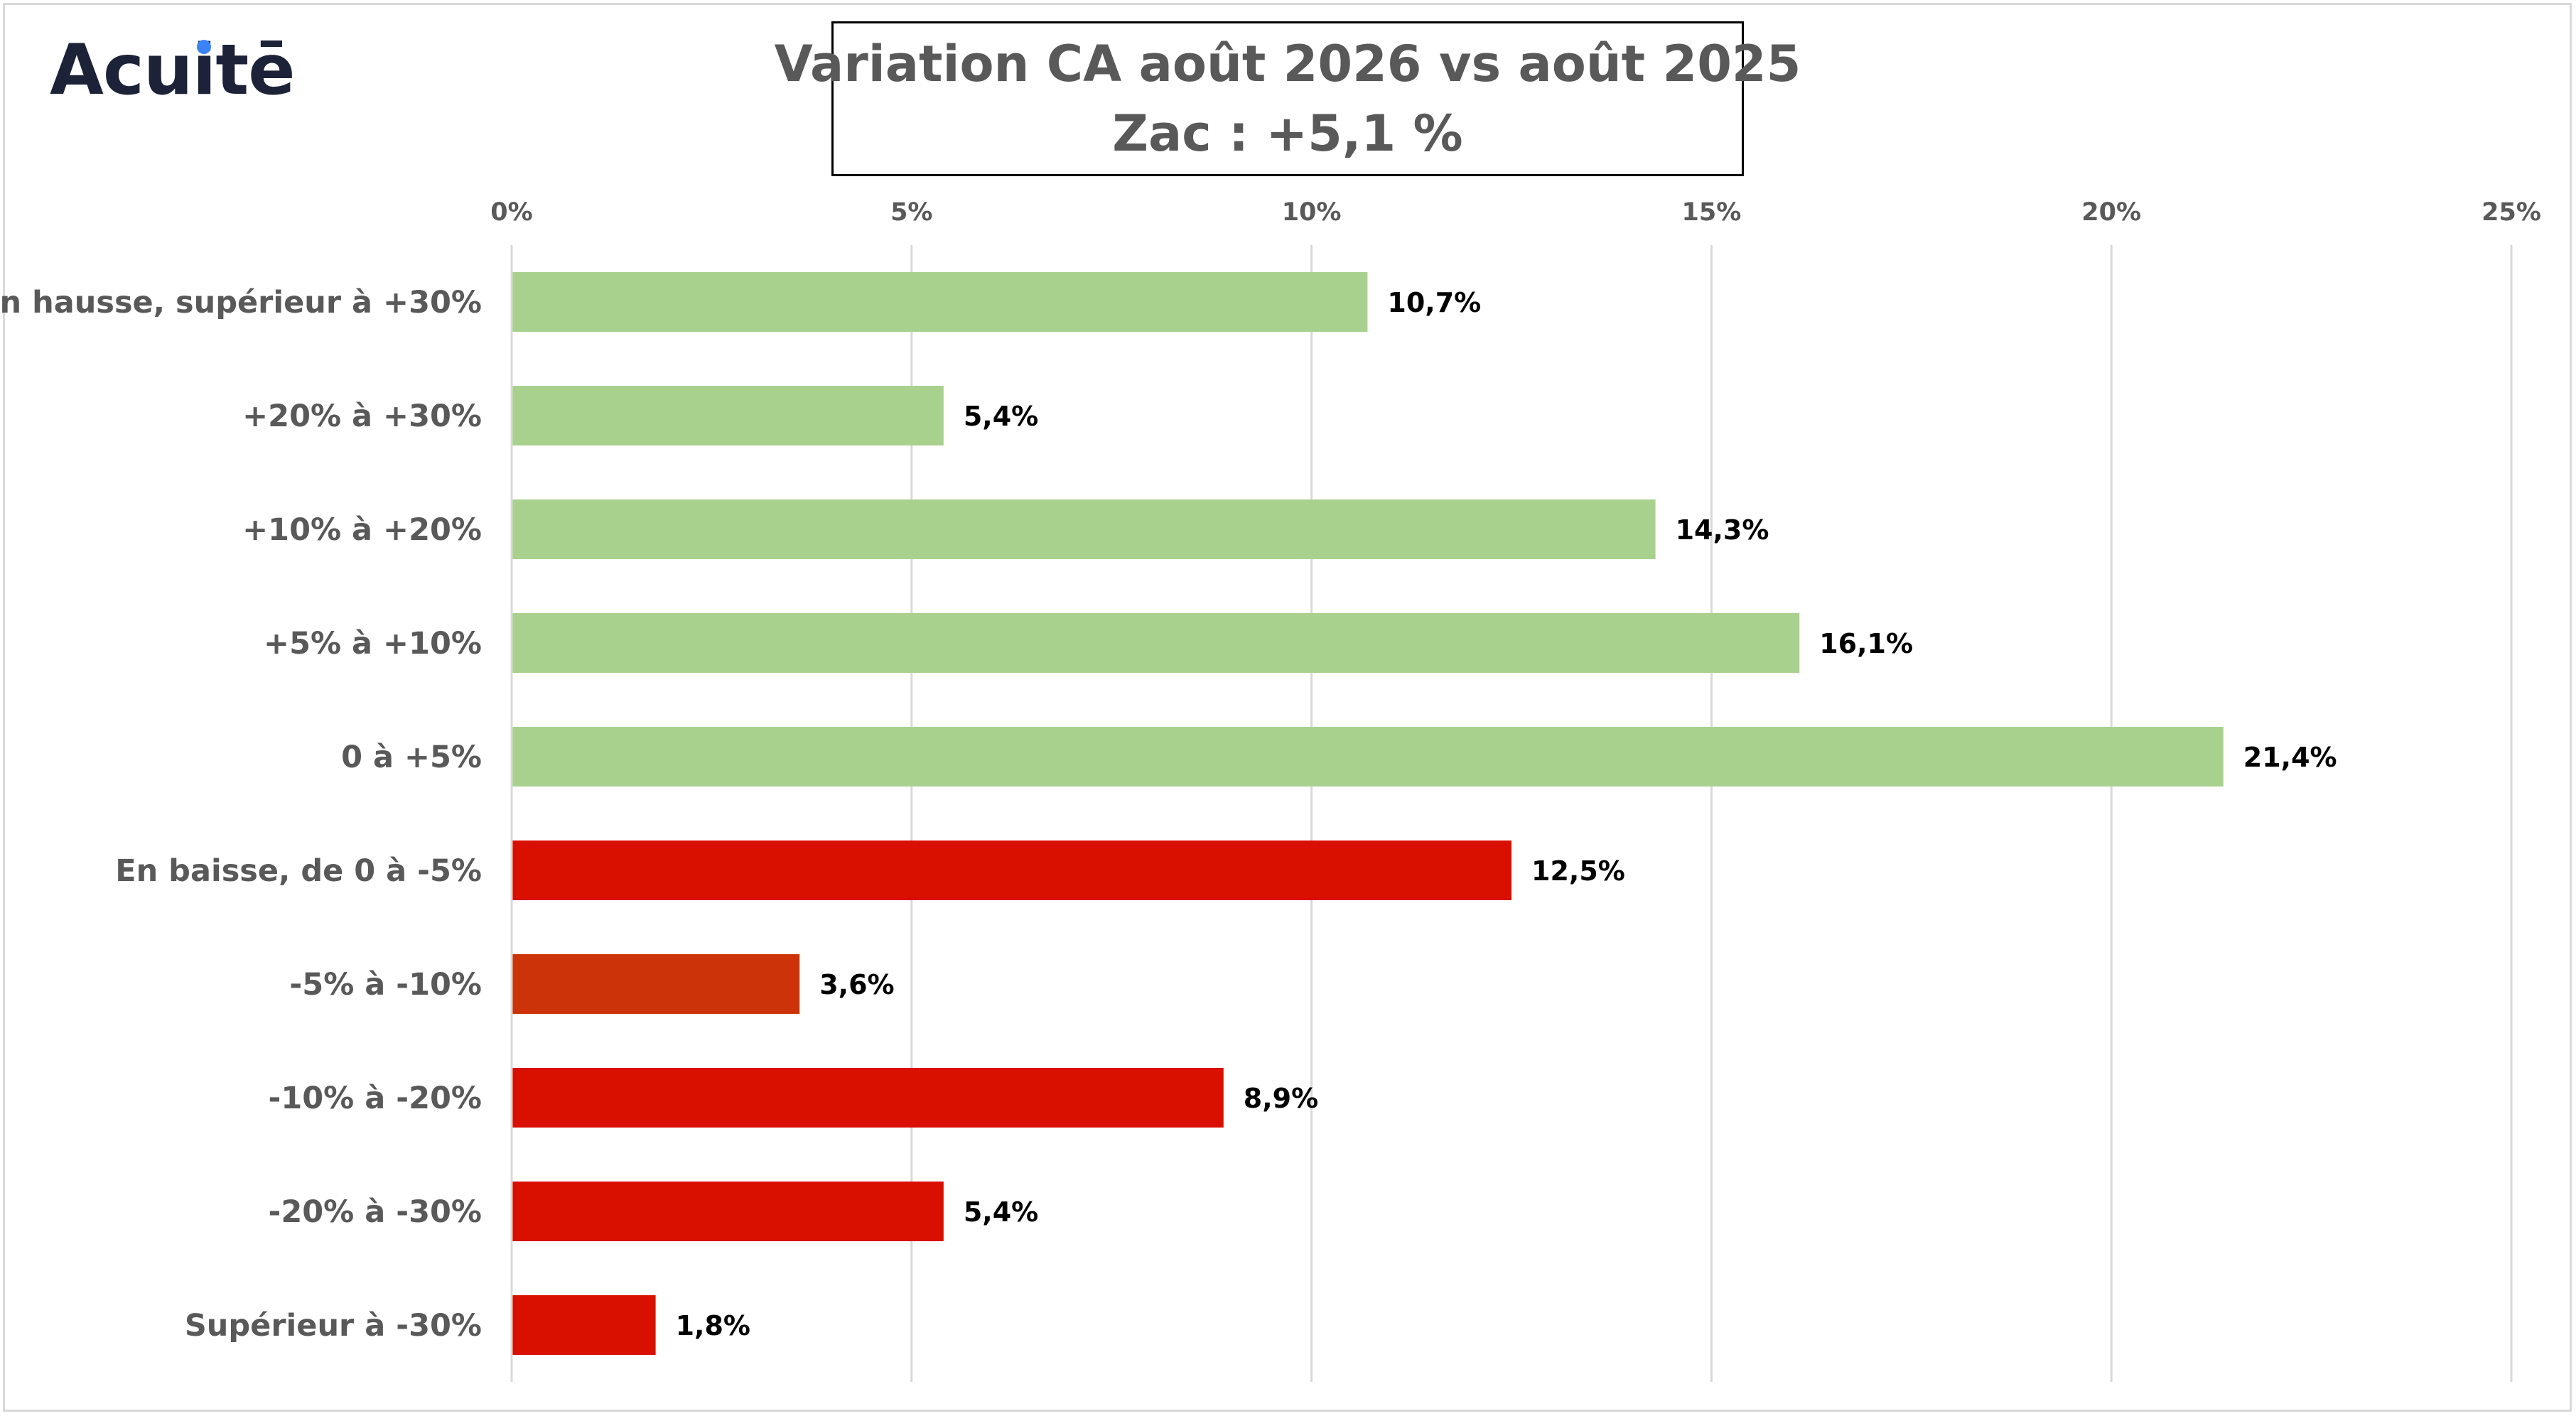 The image size is (2576, 1416). What do you see at coordinates (411, 757) in the screenshot?
I see `category-label: 0 à +5%` at bounding box center [411, 757].